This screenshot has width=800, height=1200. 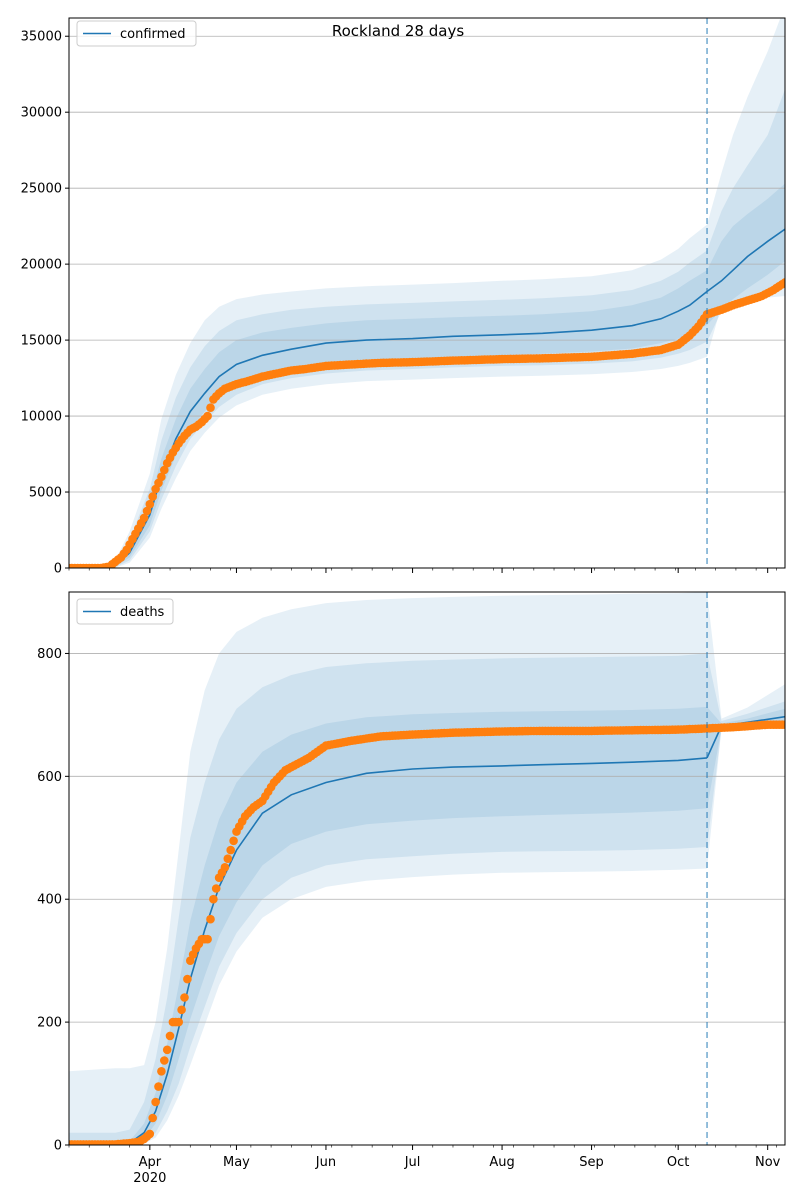 I want to click on confirmed-legend-label: confirmed, so click(x=153, y=34).